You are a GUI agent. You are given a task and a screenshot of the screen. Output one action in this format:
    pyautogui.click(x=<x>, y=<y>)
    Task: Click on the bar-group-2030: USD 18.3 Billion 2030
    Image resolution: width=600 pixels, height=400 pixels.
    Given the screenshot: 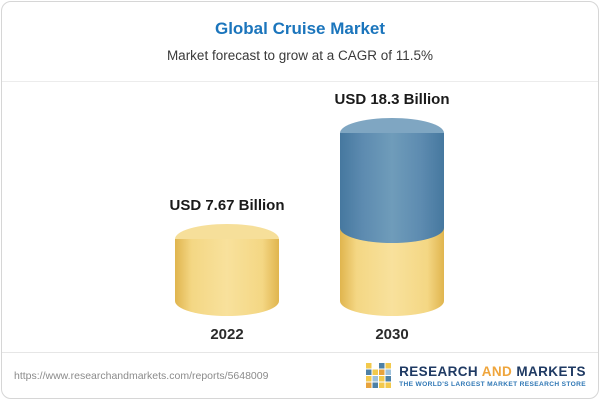 What is the action you would take?
    pyautogui.click(x=392, y=217)
    